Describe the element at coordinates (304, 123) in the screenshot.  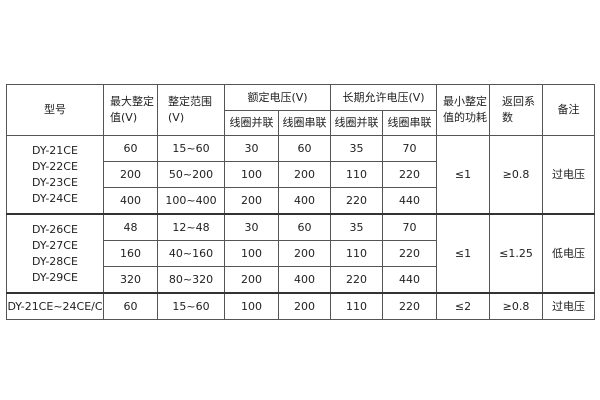
I see `header-rated-series: 线圈串联` at that location.